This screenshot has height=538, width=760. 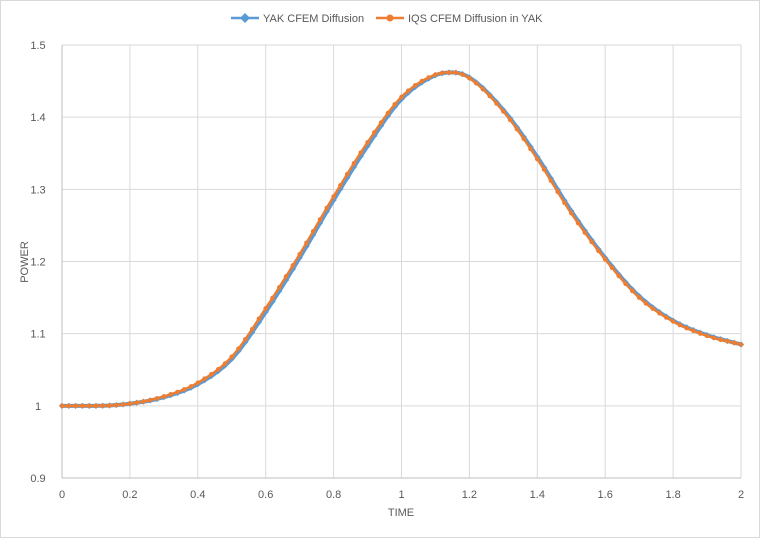 I want to click on x-tick-labels: 0 0.2 0.4 0.6 0.8 1 1.2 1.4 1.6 1.8 2, so click(x=401, y=495).